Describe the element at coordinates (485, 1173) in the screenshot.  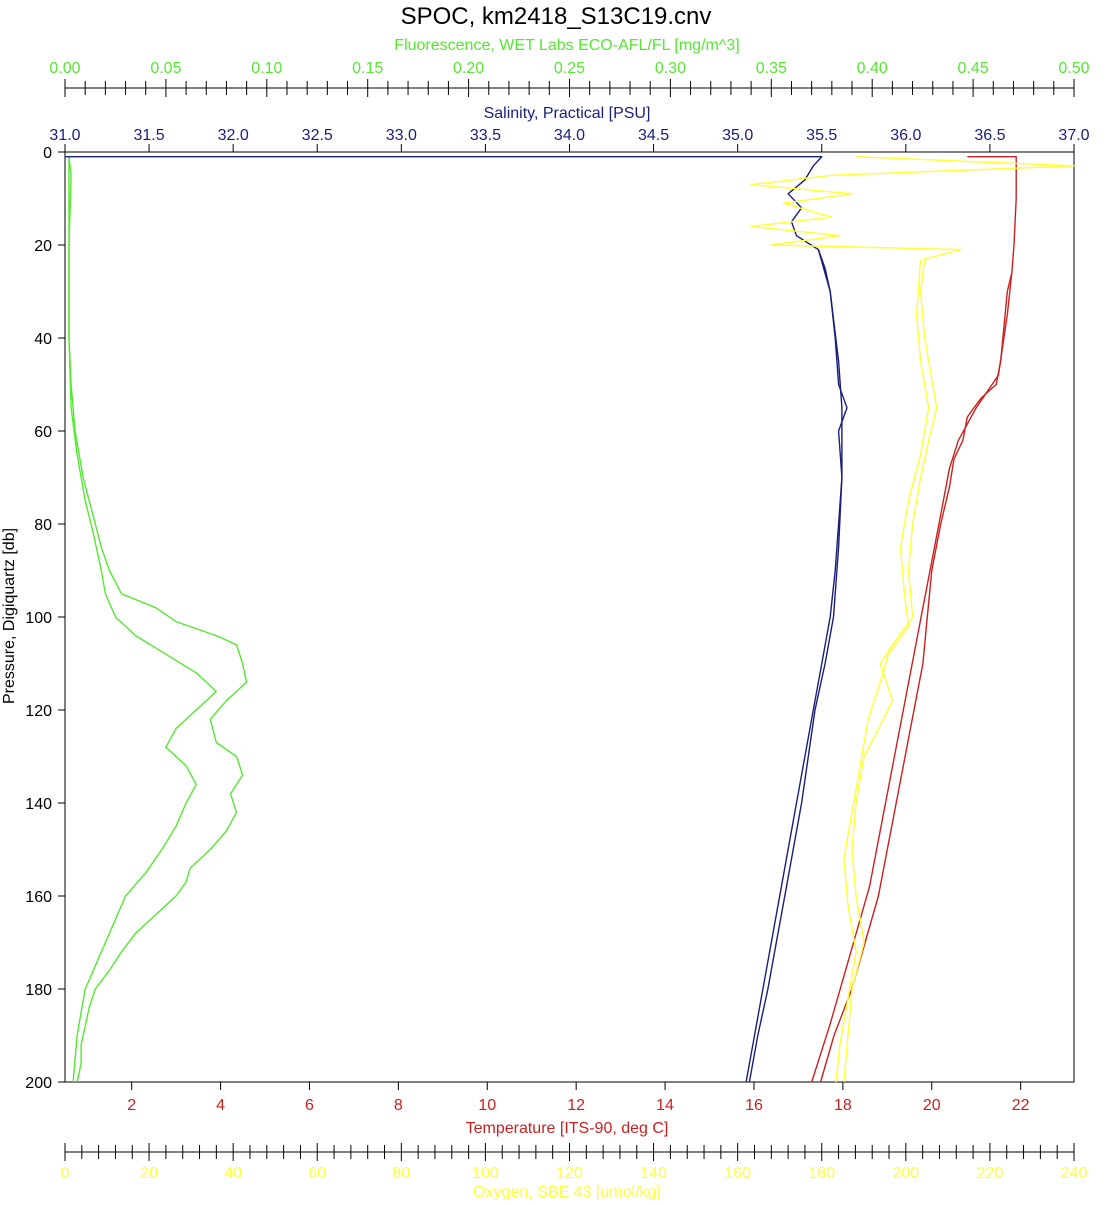
I see `oxygen-tick-label: 100` at that location.